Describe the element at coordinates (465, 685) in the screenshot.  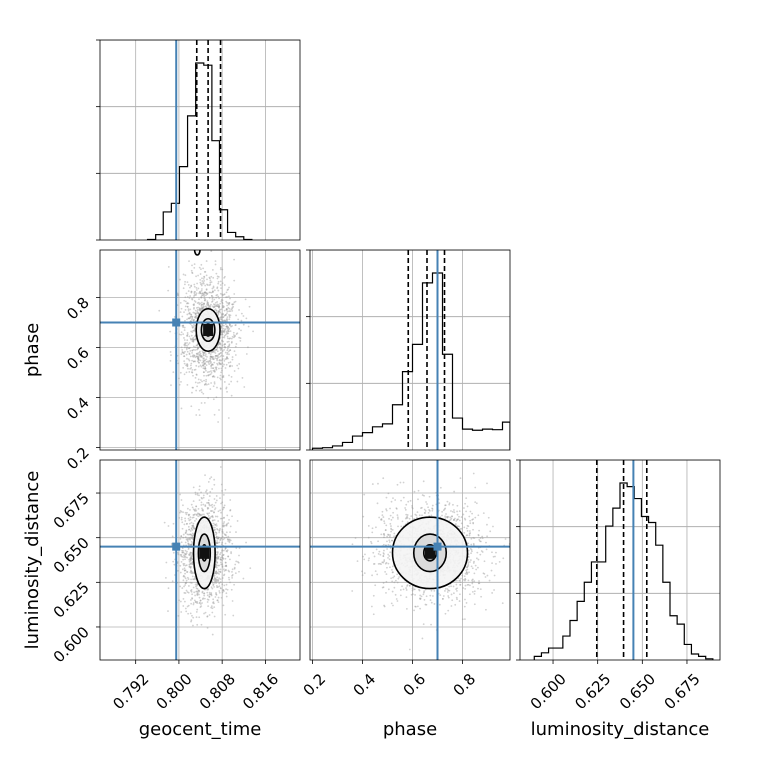
I see `x-tick-label: 0.8` at that location.